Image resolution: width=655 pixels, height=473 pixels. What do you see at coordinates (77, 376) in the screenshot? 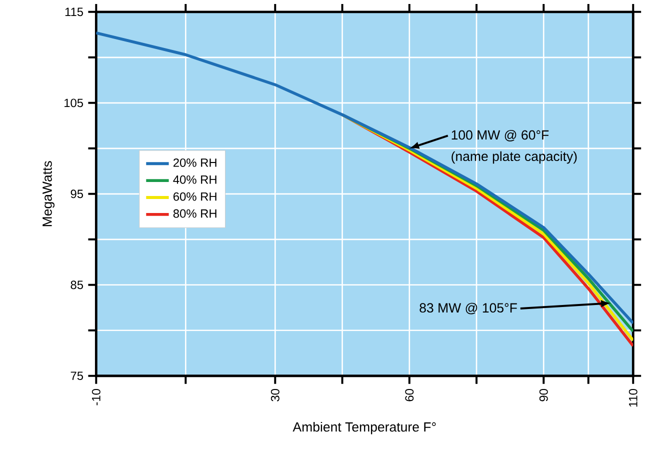
I see `y-tick-label: 75` at bounding box center [77, 376].